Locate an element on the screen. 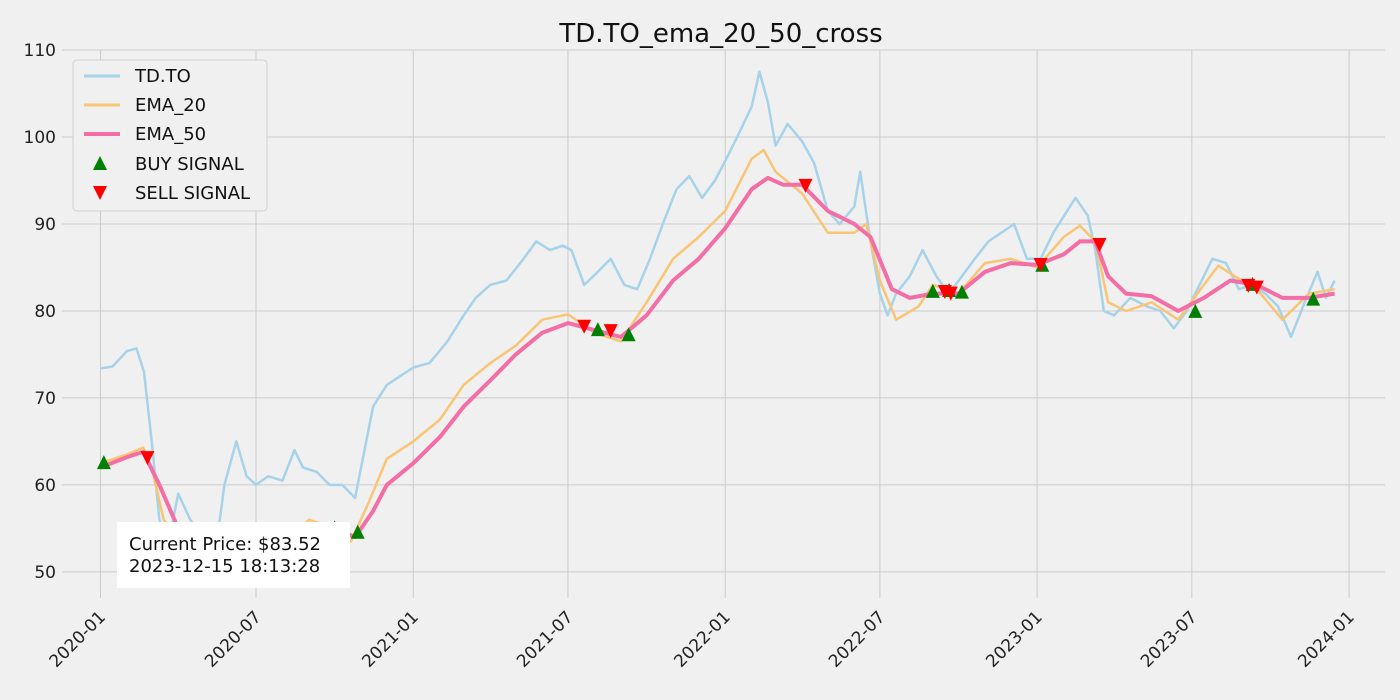 The width and height of the screenshot is (1400, 700). legend-box is located at coordinates (170, 135).